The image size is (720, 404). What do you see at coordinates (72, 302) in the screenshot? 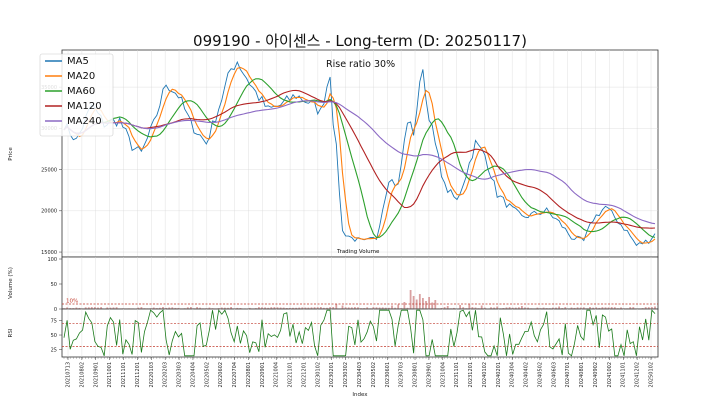
I see `volume-threshold-label: 10%` at bounding box center [72, 302].